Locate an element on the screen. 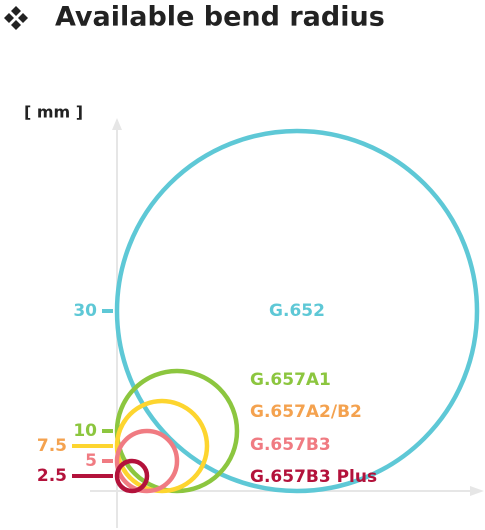 The width and height of the screenshot is (485, 530). series-label: G.657B3 Plus is located at coordinates (313, 477).